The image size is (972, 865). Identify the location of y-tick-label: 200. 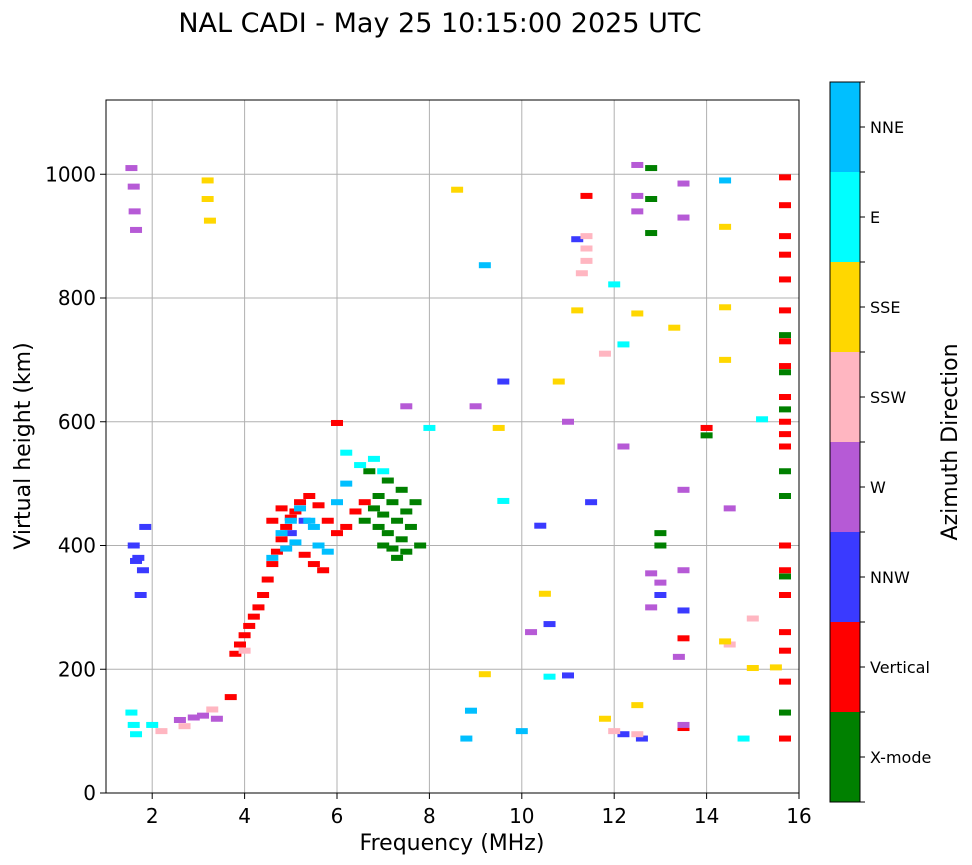
(77, 669).